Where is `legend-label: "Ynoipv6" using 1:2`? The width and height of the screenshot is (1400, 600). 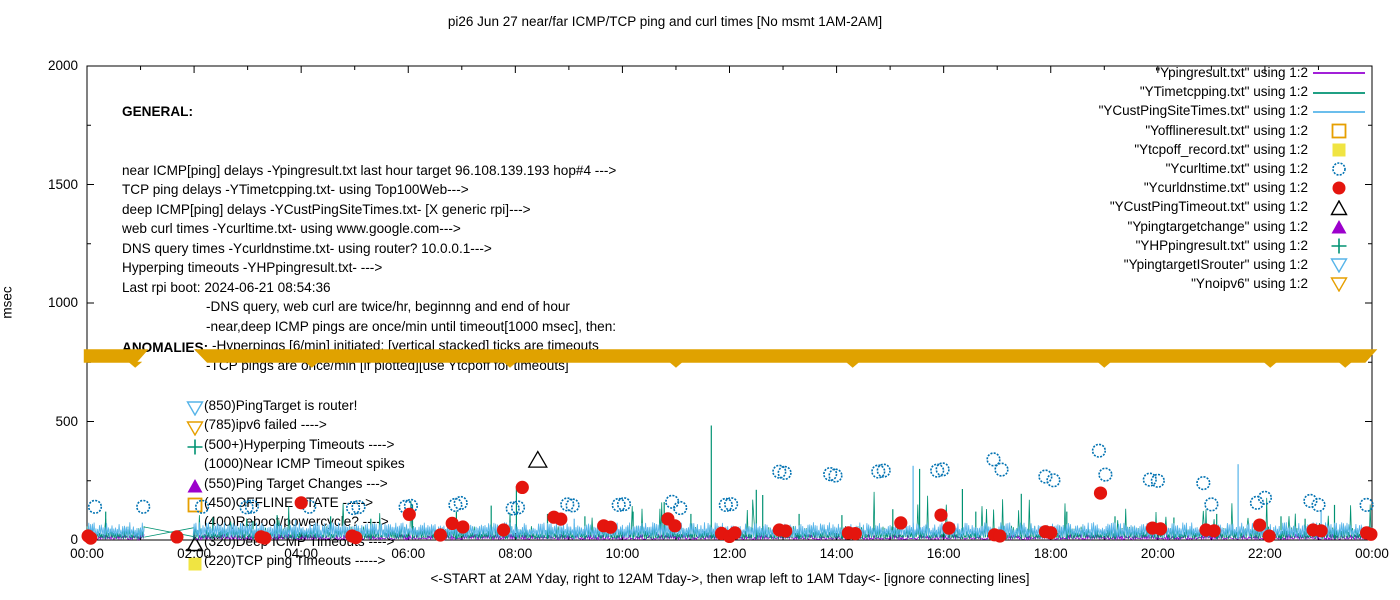 legend-label: "Ynoipv6" using 1:2 is located at coordinates (1249, 284).